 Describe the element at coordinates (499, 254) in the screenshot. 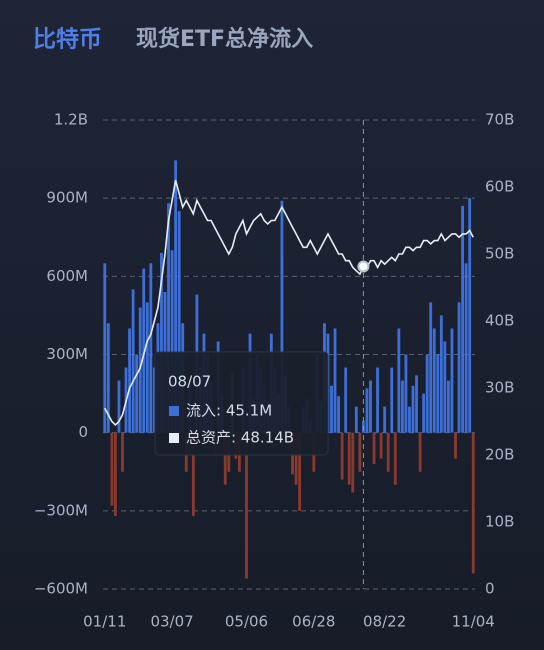

I see `y2-tick-label: 50B` at that location.